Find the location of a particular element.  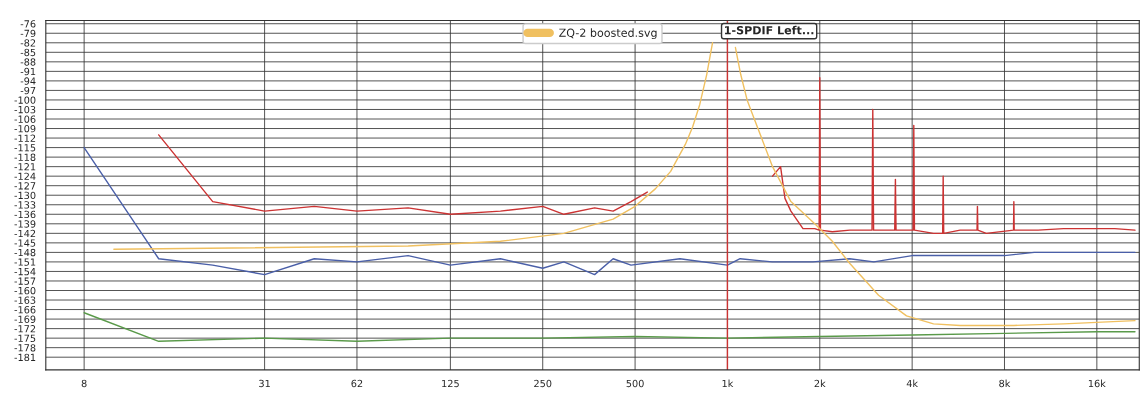

y-tick-label: -79 is located at coordinates (28, 33).